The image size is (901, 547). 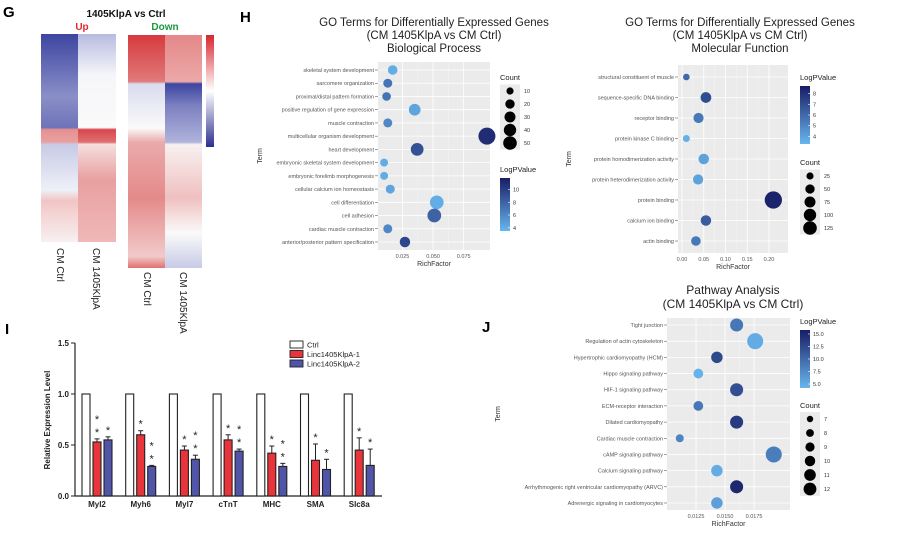 What do you see at coordinates (164, 27) in the screenshot?
I see `heatmap-down-label: Down` at bounding box center [164, 27].